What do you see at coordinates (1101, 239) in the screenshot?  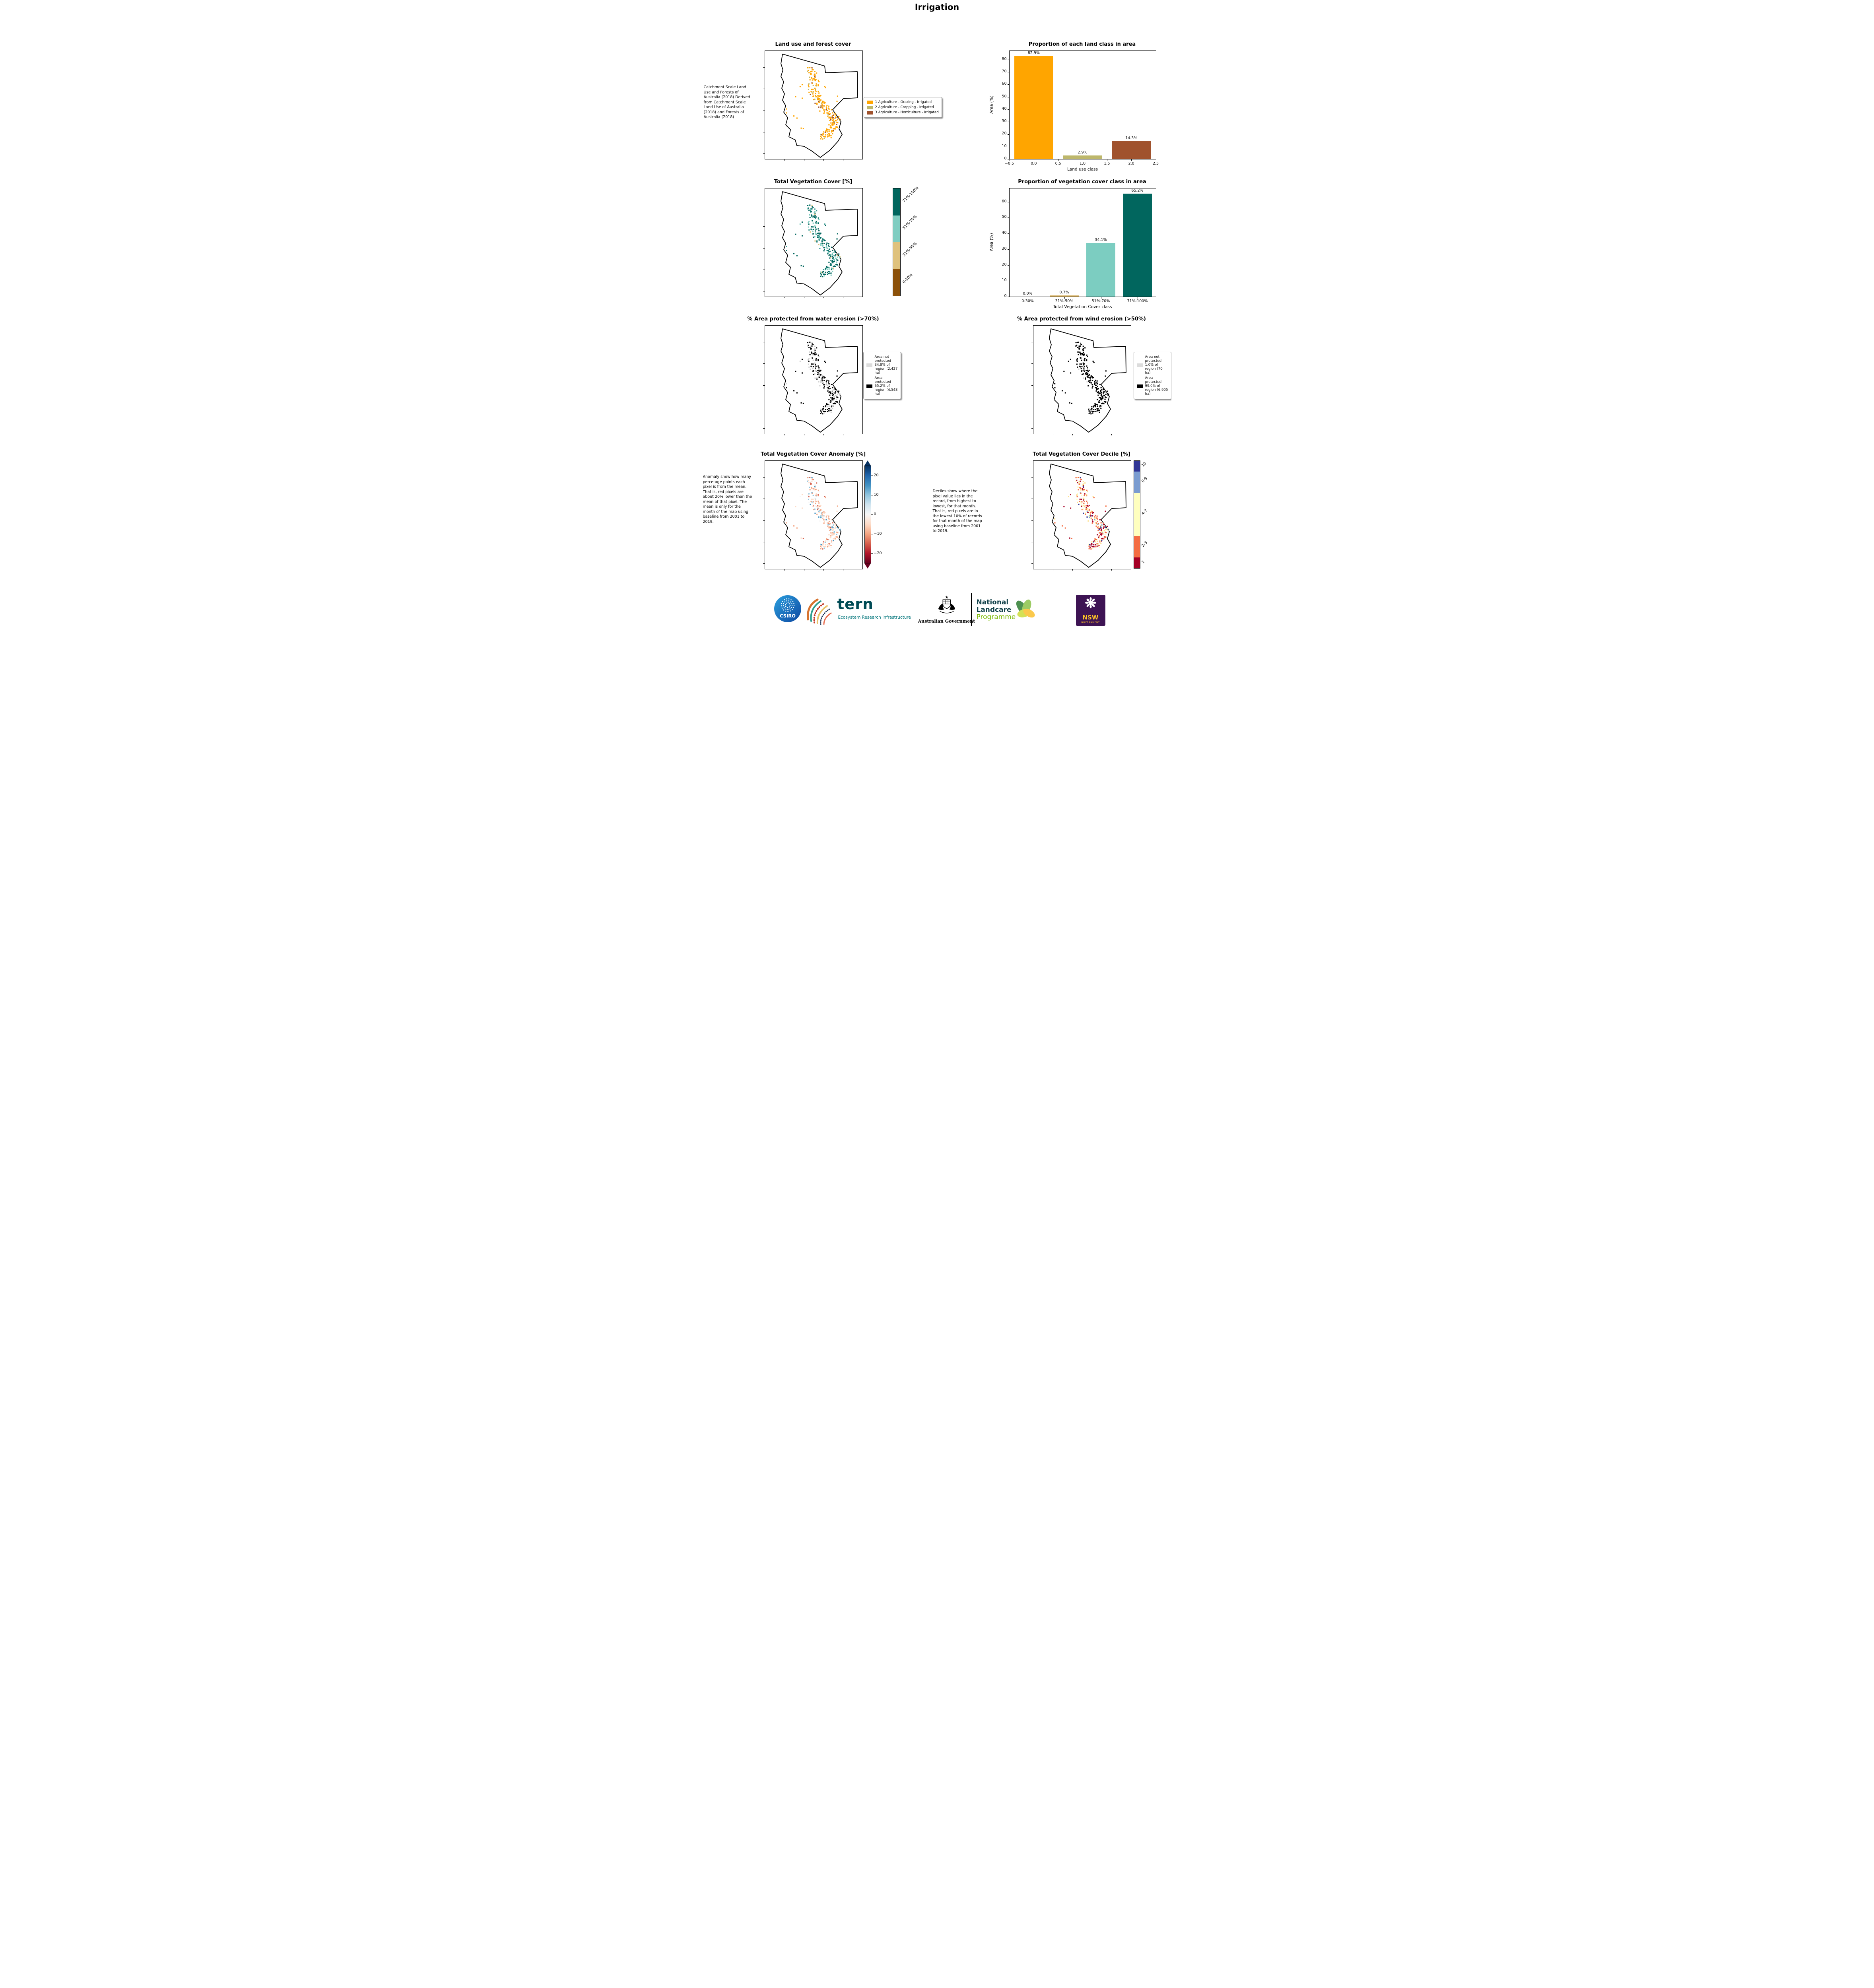 I see `bar-value-label: 34.1%` at bounding box center [1101, 239].